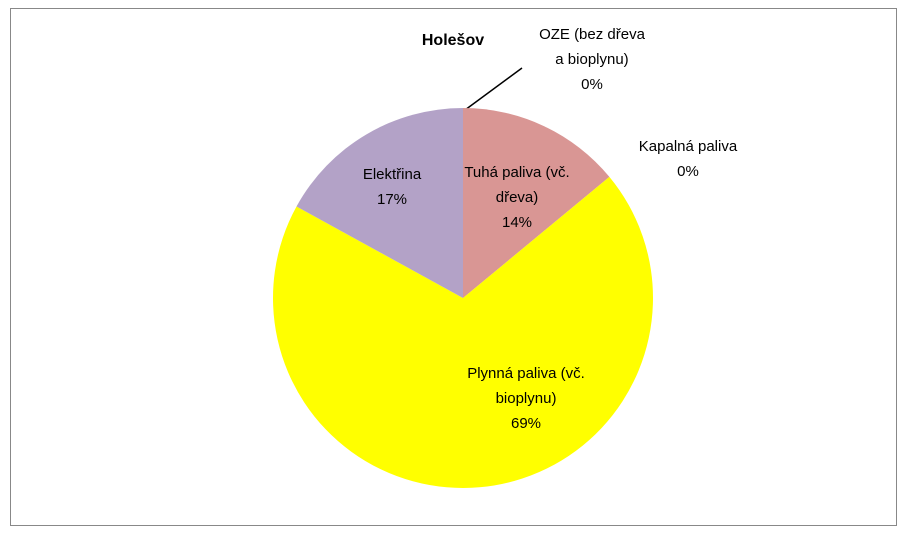 The image size is (909, 536). I want to click on slice-label: OZE (bez dřeva a bioplynu) 0%, so click(592, 59).